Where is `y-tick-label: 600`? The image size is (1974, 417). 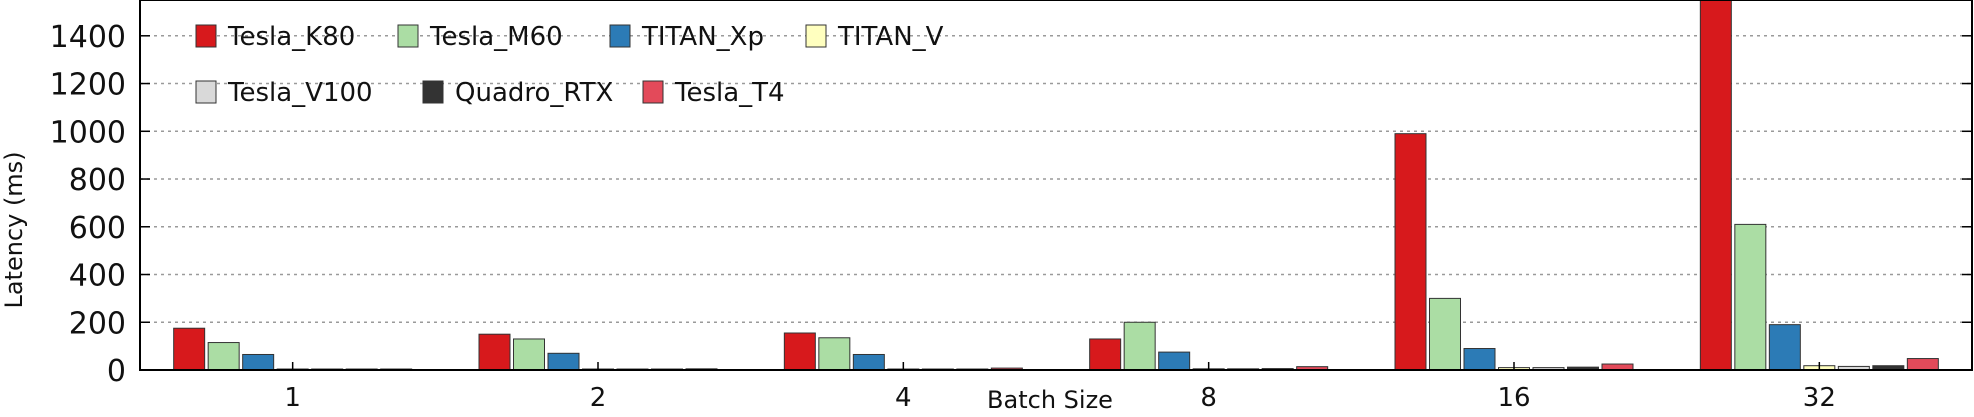
y-tick-label: 600 is located at coordinates (97, 228).